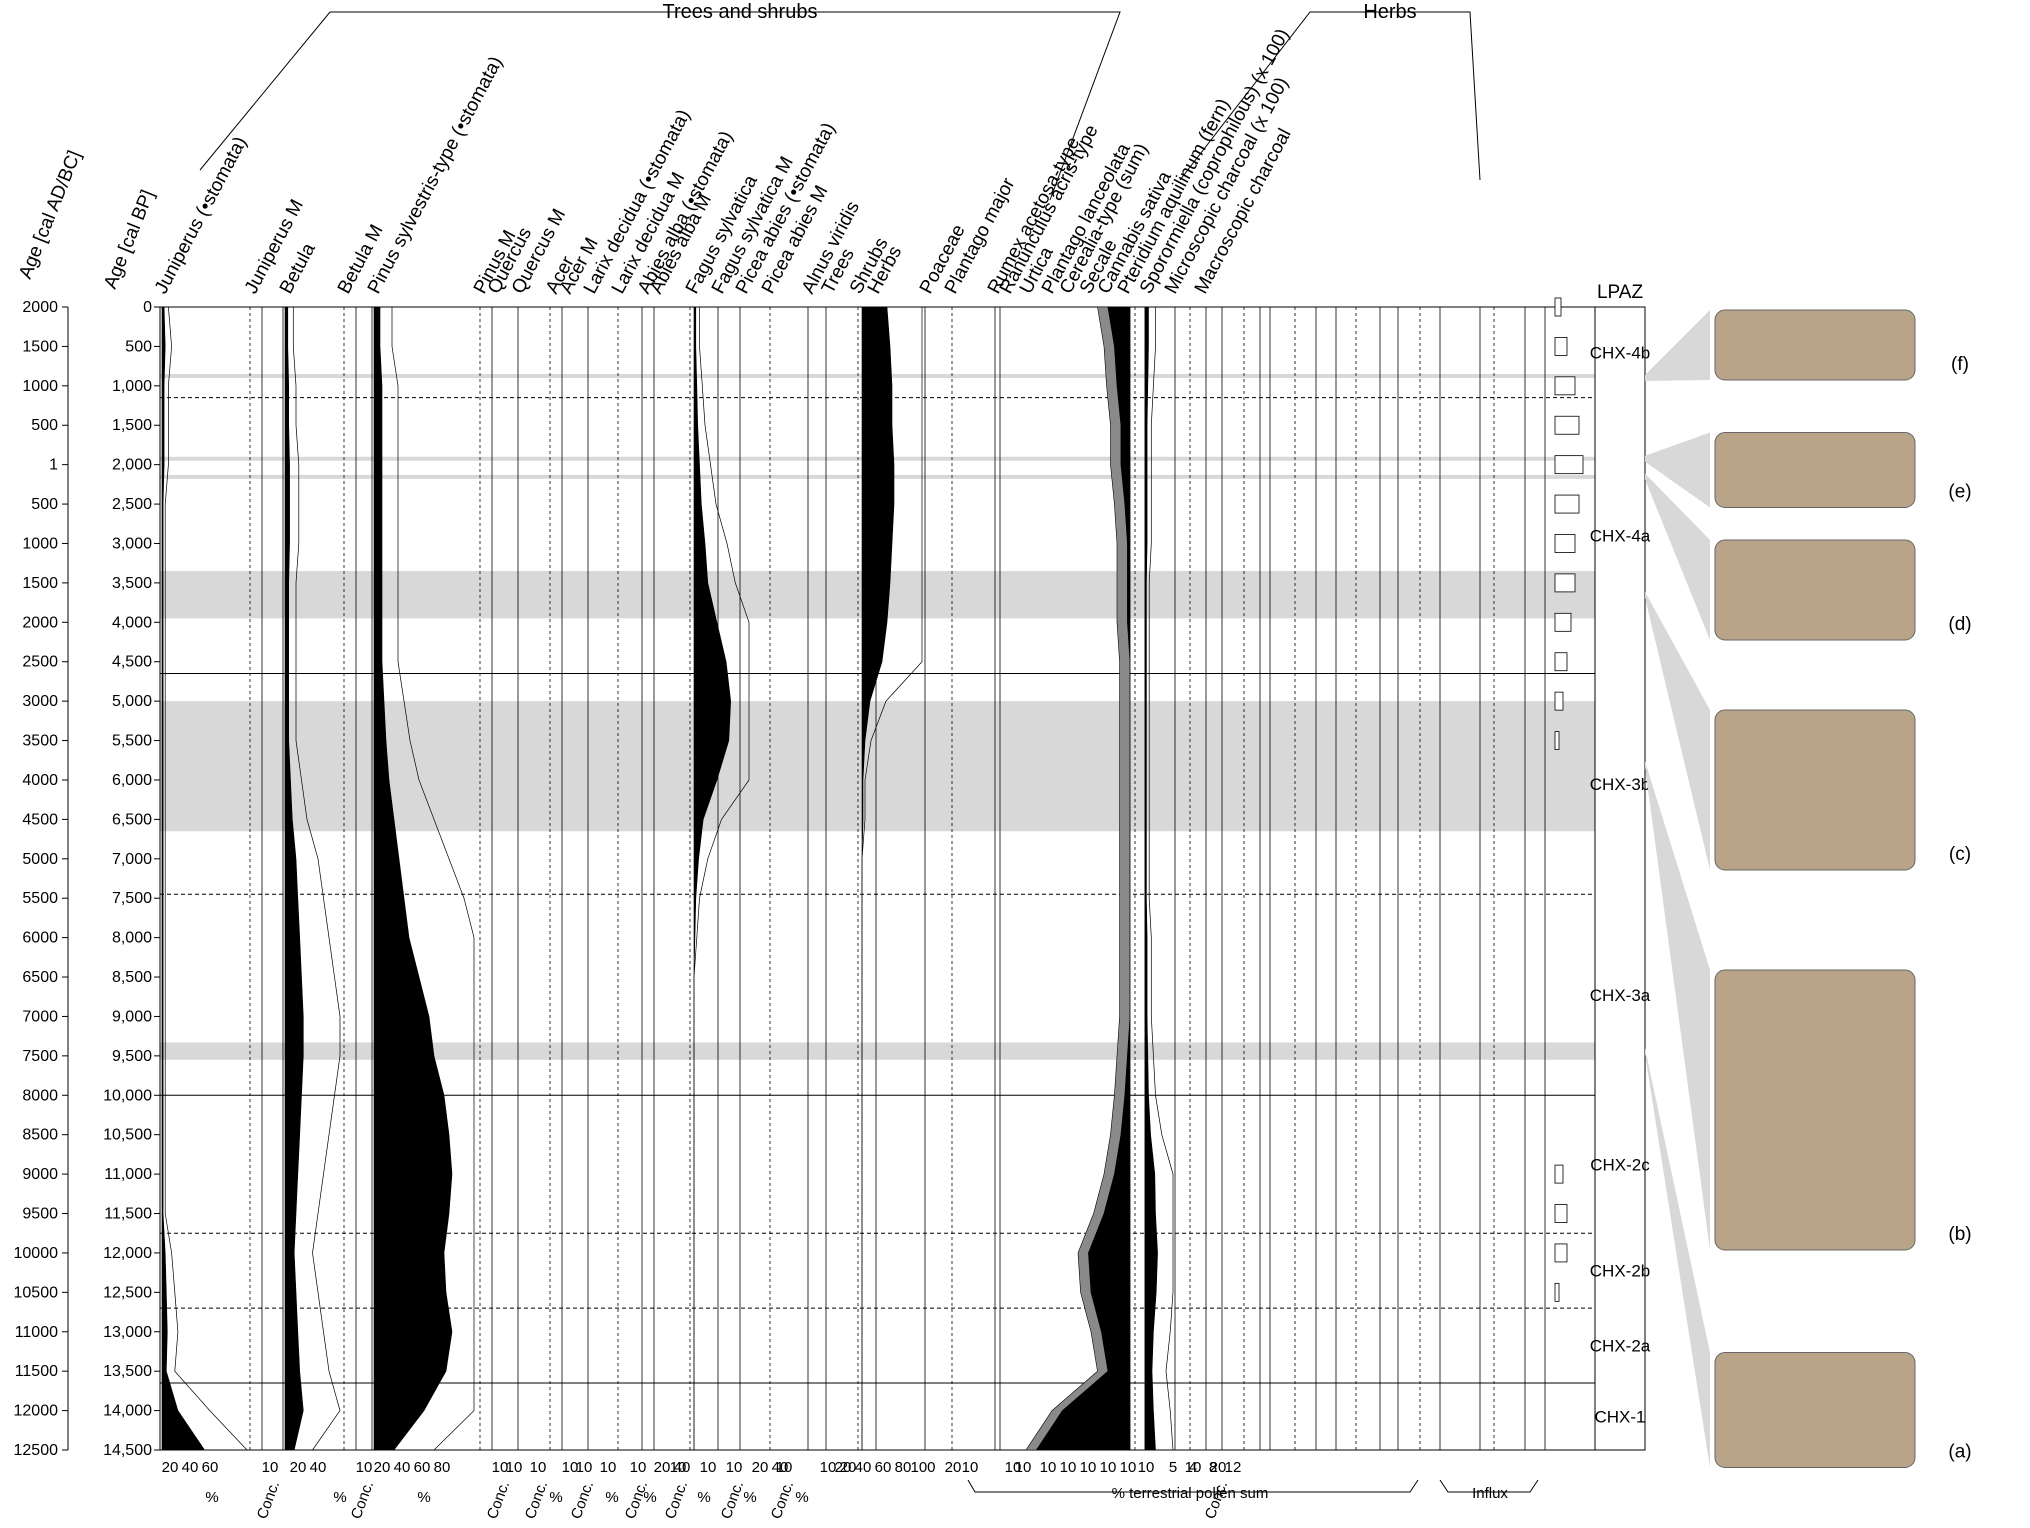 This screenshot has height=1528, width=2030. What do you see at coordinates (40, 583) in the screenshot?
I see `ad-tick-label: 1500` at bounding box center [40, 583].